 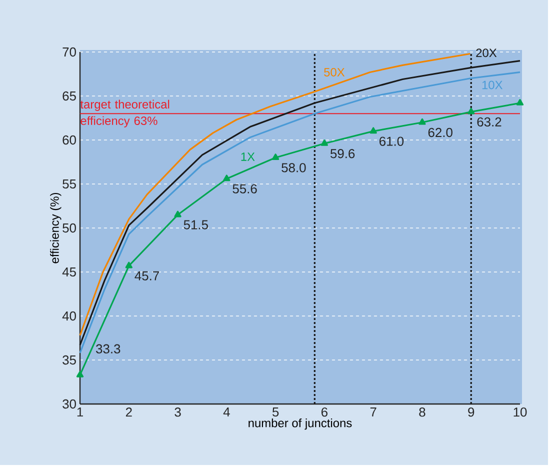 What do you see at coordinates (492, 85) in the screenshot?
I see `series-label: 10X` at bounding box center [492, 85].